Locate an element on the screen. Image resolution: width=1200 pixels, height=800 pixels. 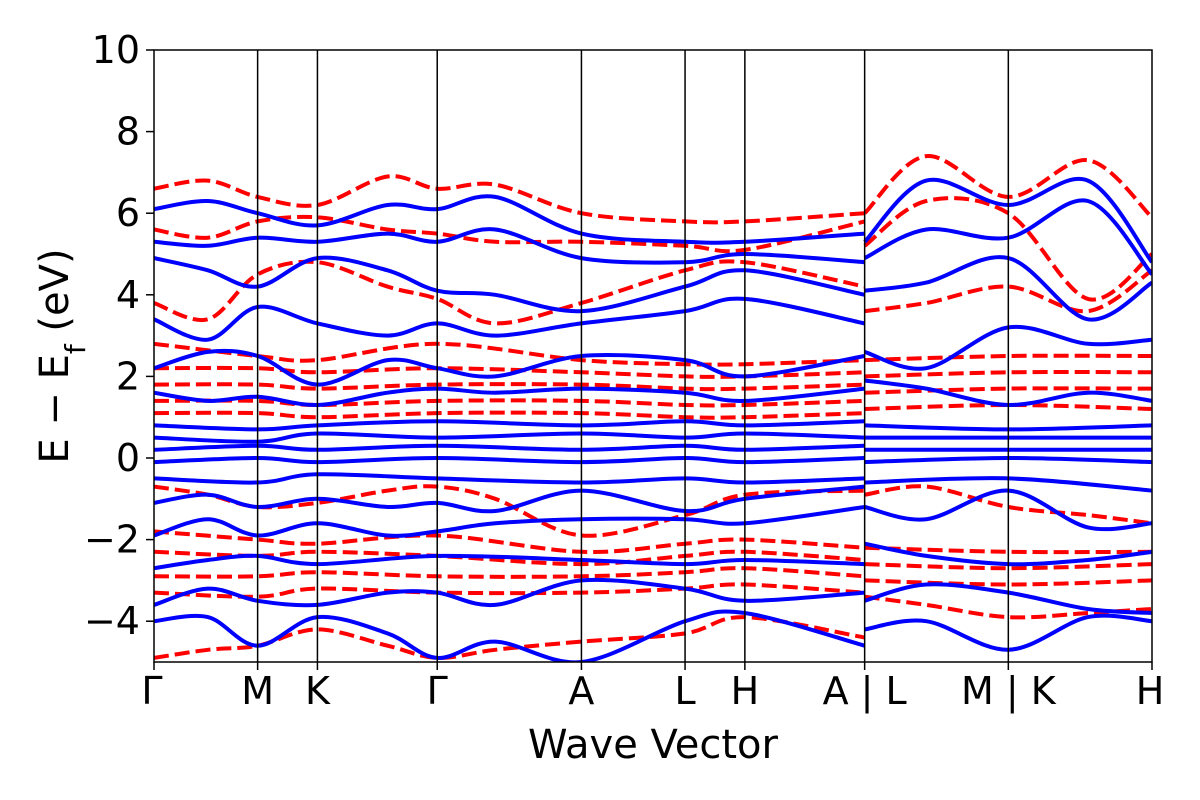
y-tick-label: −2 is located at coordinates (112, 540).